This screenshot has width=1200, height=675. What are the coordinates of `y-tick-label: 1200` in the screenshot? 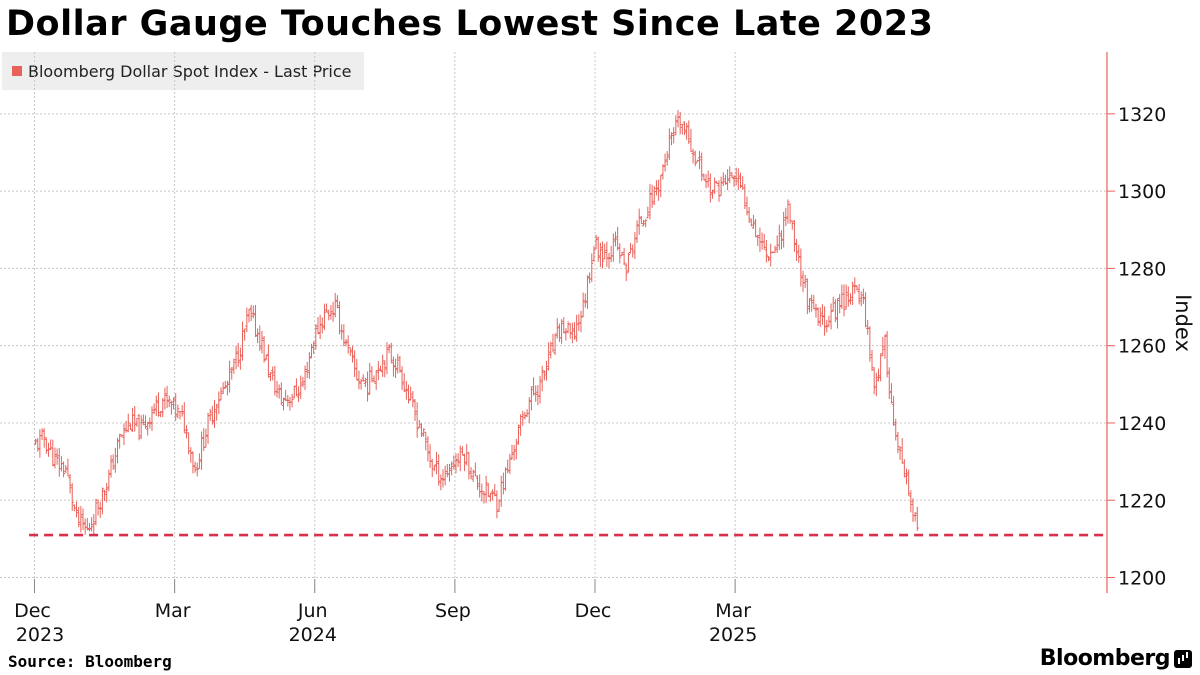 It's located at (1142, 579).